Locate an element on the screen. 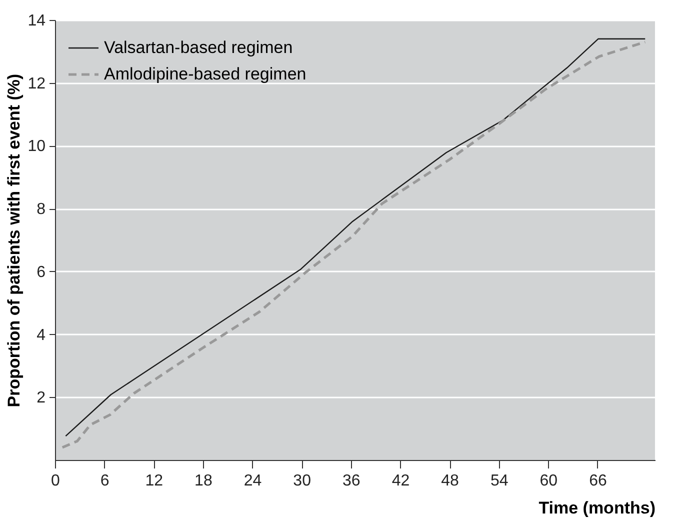 This screenshot has width=686, height=524. y-axis-title: Proportion of patients with first event (%) is located at coordinates (14, 241).